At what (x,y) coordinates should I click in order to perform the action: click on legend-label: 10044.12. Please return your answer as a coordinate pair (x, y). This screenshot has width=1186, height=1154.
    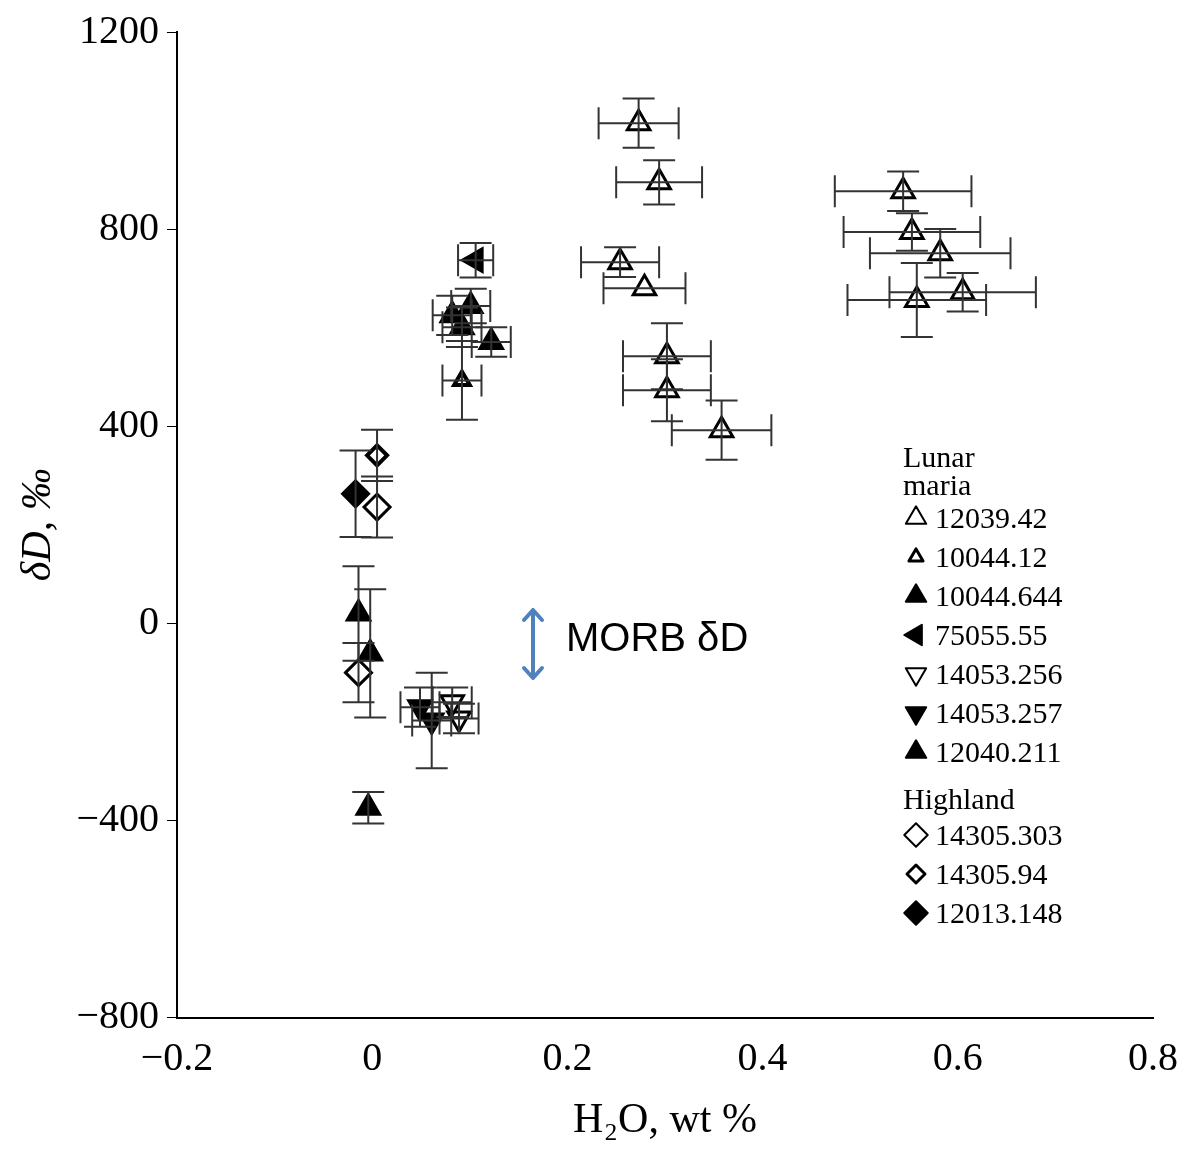
    Looking at the image, I should click on (991, 557).